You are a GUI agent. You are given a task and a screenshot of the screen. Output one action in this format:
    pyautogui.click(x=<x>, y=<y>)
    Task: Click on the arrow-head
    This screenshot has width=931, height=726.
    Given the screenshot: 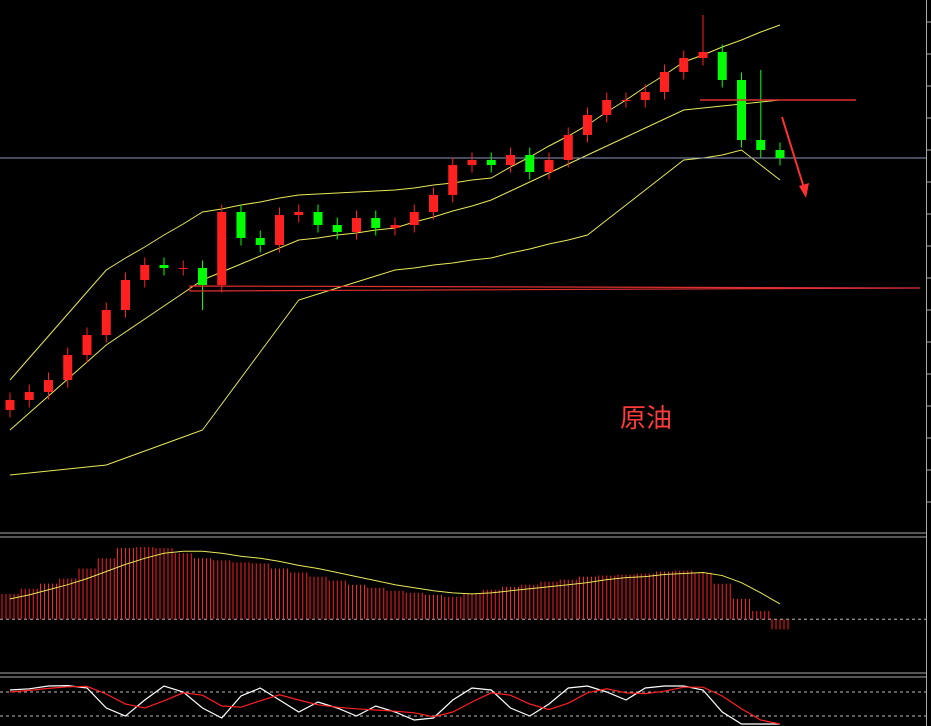 What is the action you would take?
    pyautogui.click(x=804, y=190)
    